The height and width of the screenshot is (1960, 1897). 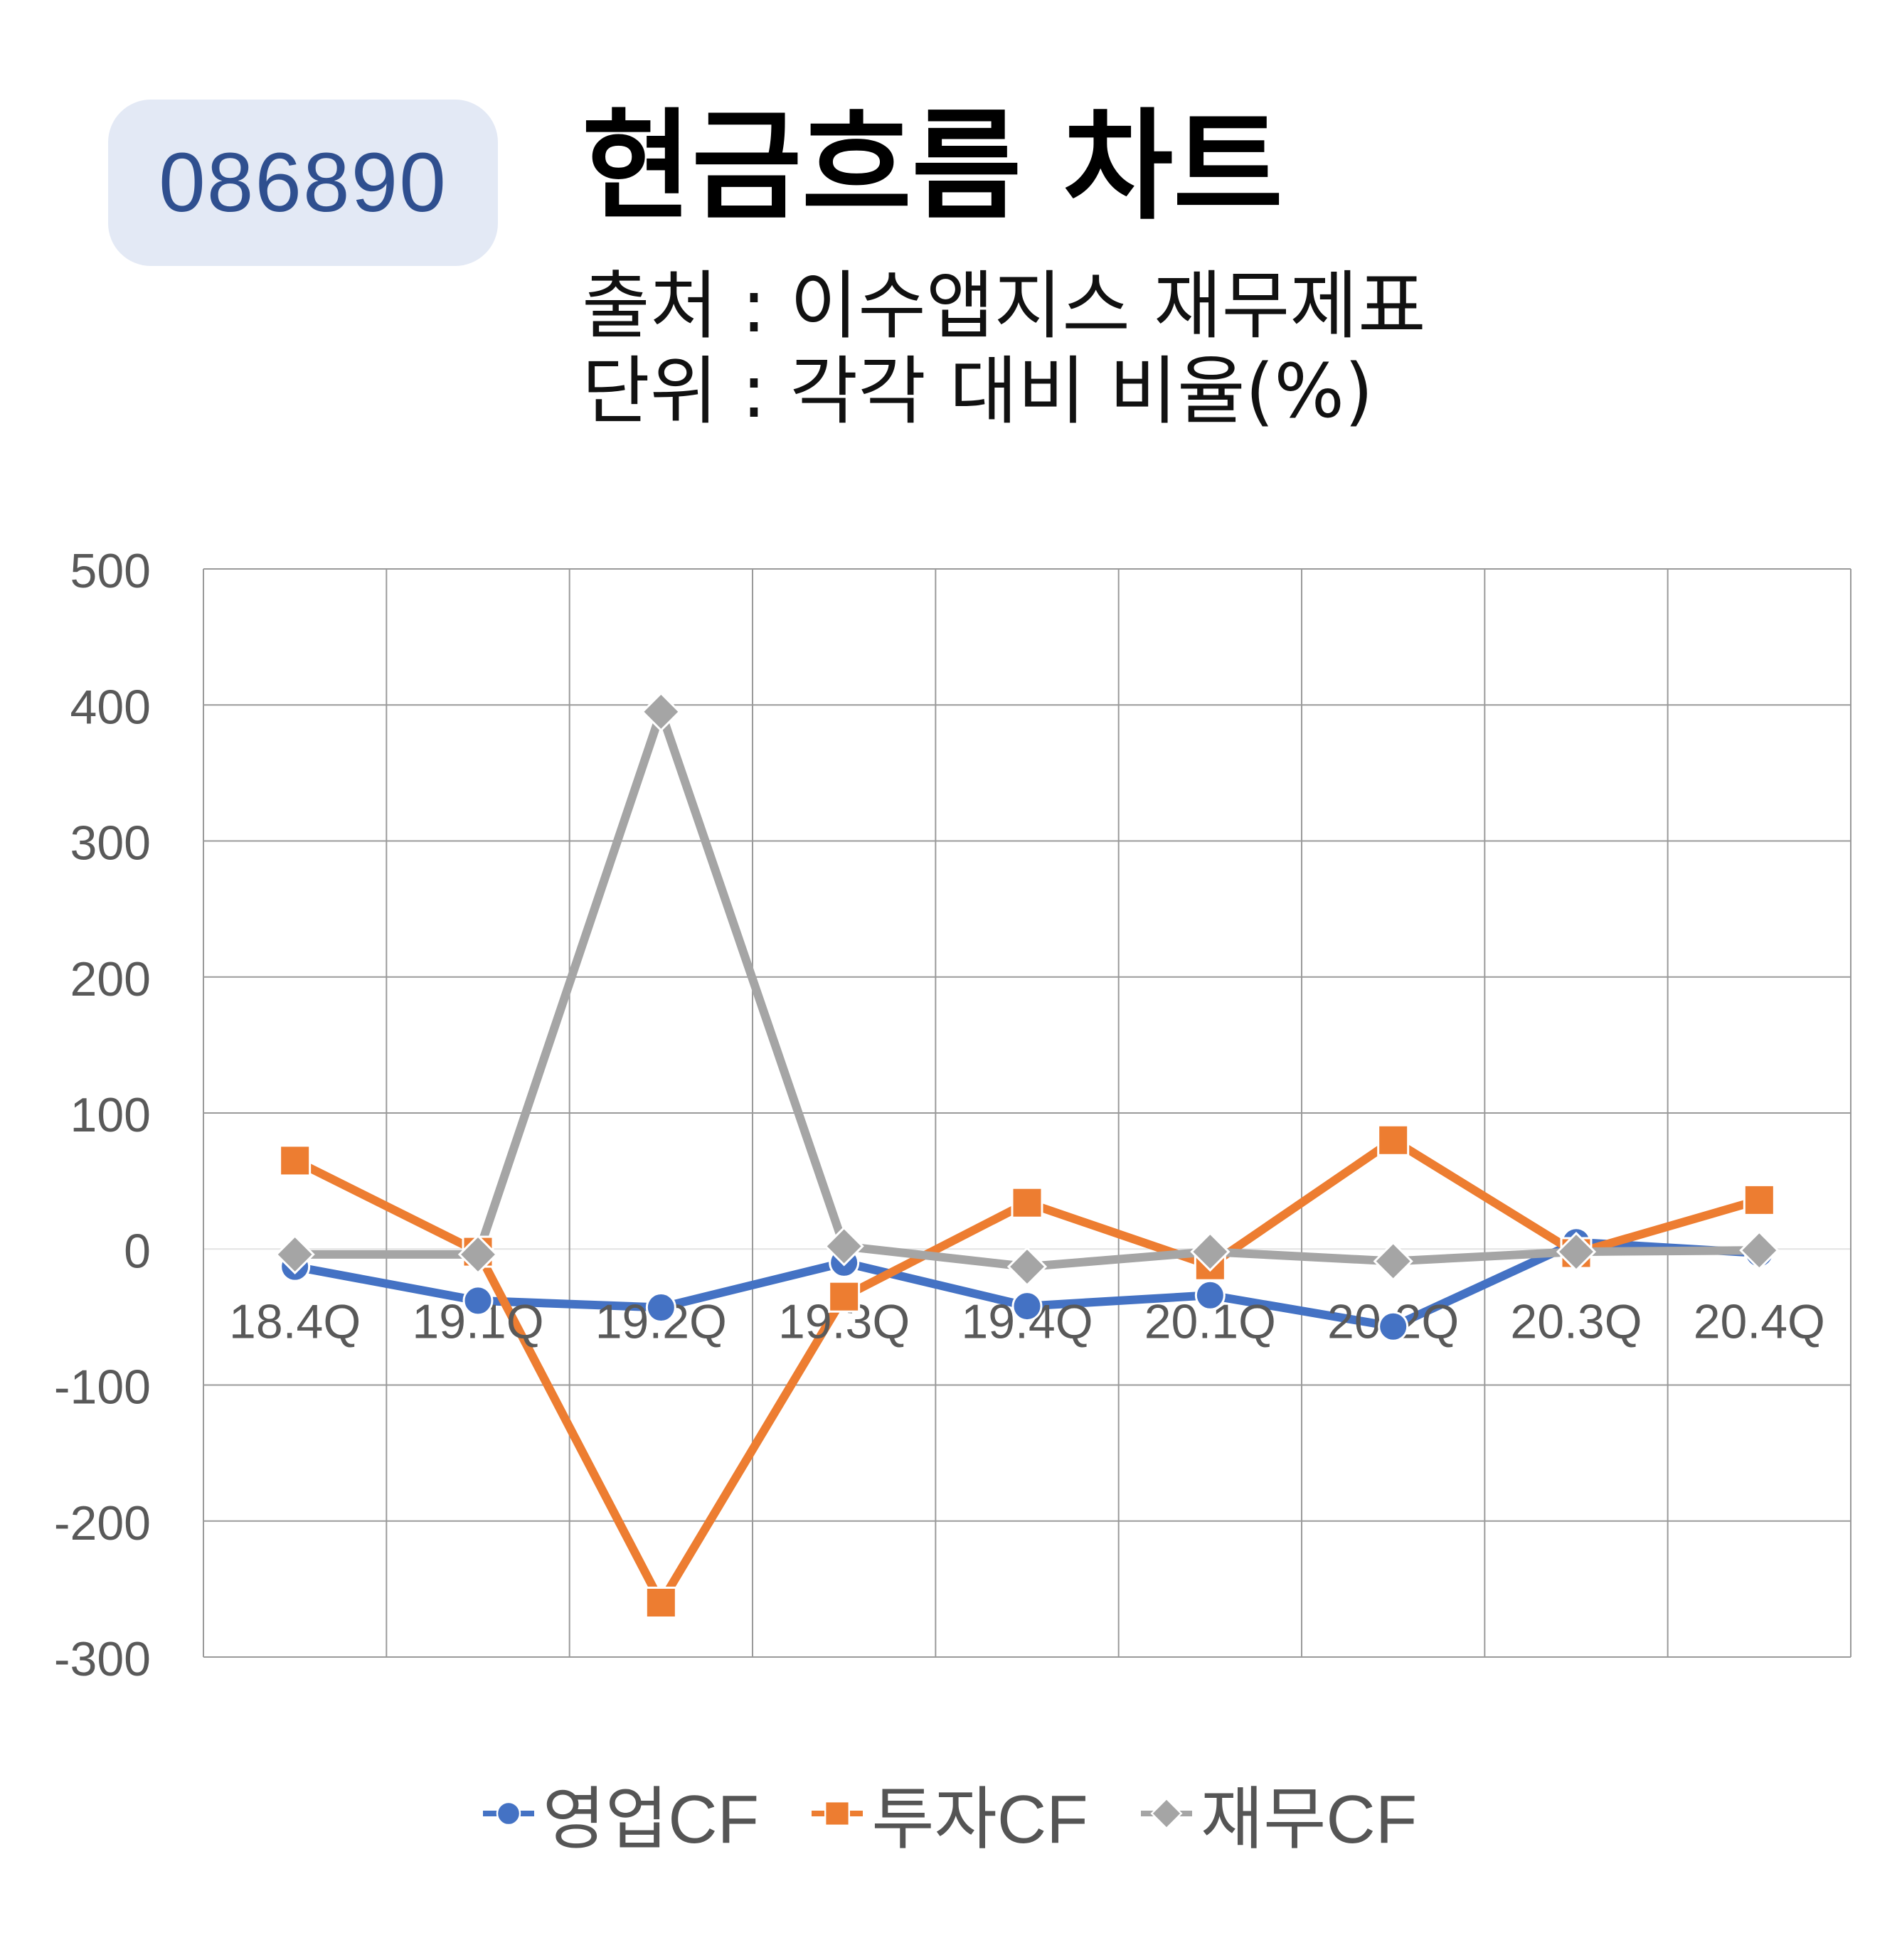 I want to click on y-axis: 500 400 300 200 100 0 -100 -200 -300, so click(x=102, y=1115).